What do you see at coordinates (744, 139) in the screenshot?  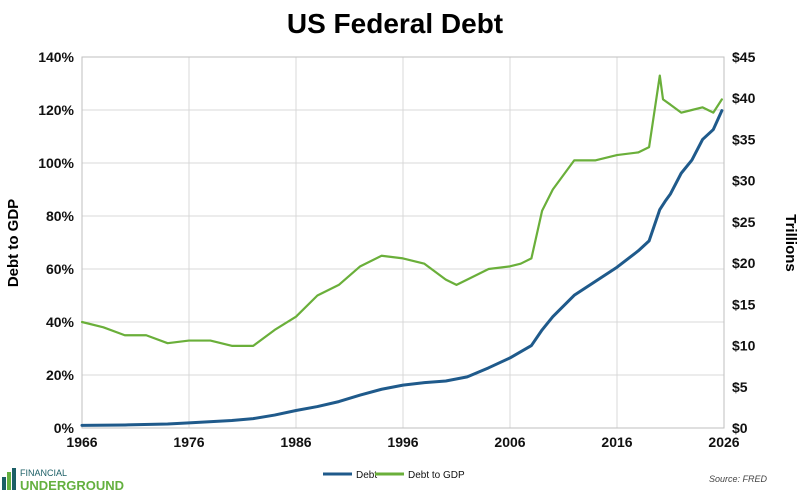 I see `y-right-tick-label: $35` at bounding box center [744, 139].